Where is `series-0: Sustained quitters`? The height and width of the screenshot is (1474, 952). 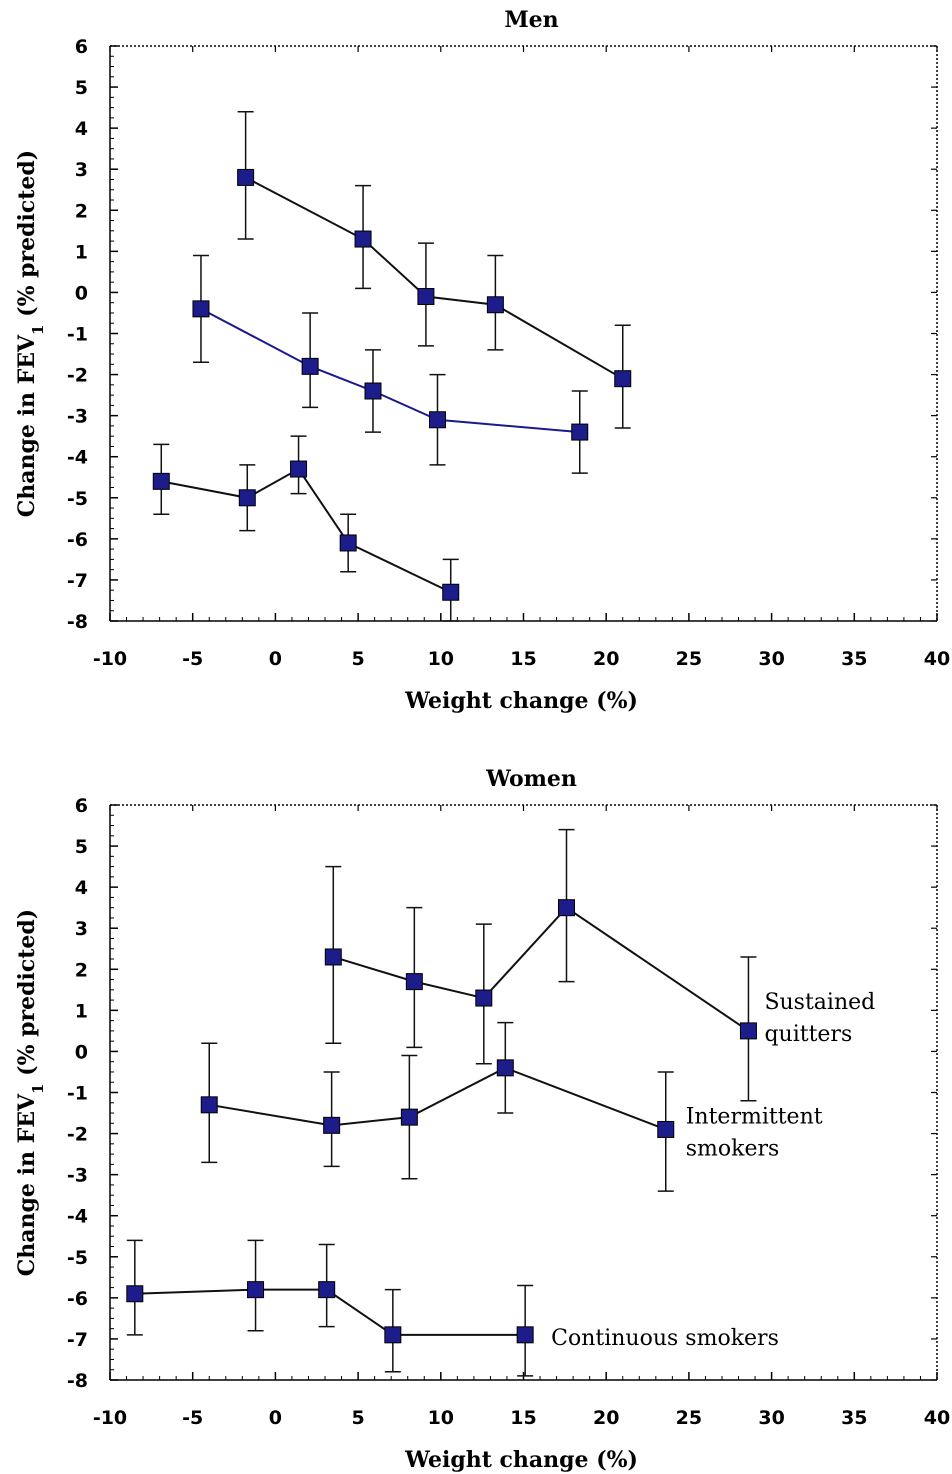 series-0: Sustained quitters is located at coordinates (599, 965).